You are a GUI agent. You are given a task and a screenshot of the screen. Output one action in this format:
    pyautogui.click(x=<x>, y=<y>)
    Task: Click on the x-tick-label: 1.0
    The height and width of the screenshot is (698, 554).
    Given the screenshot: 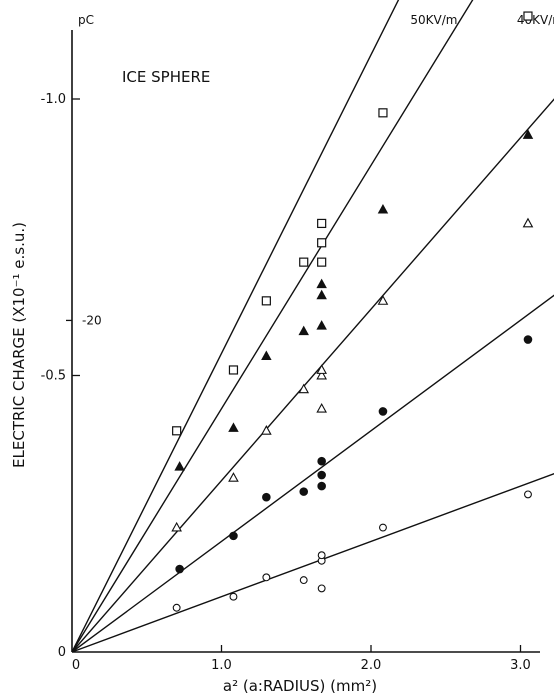 What is the action you would take?
    pyautogui.click(x=221, y=665)
    